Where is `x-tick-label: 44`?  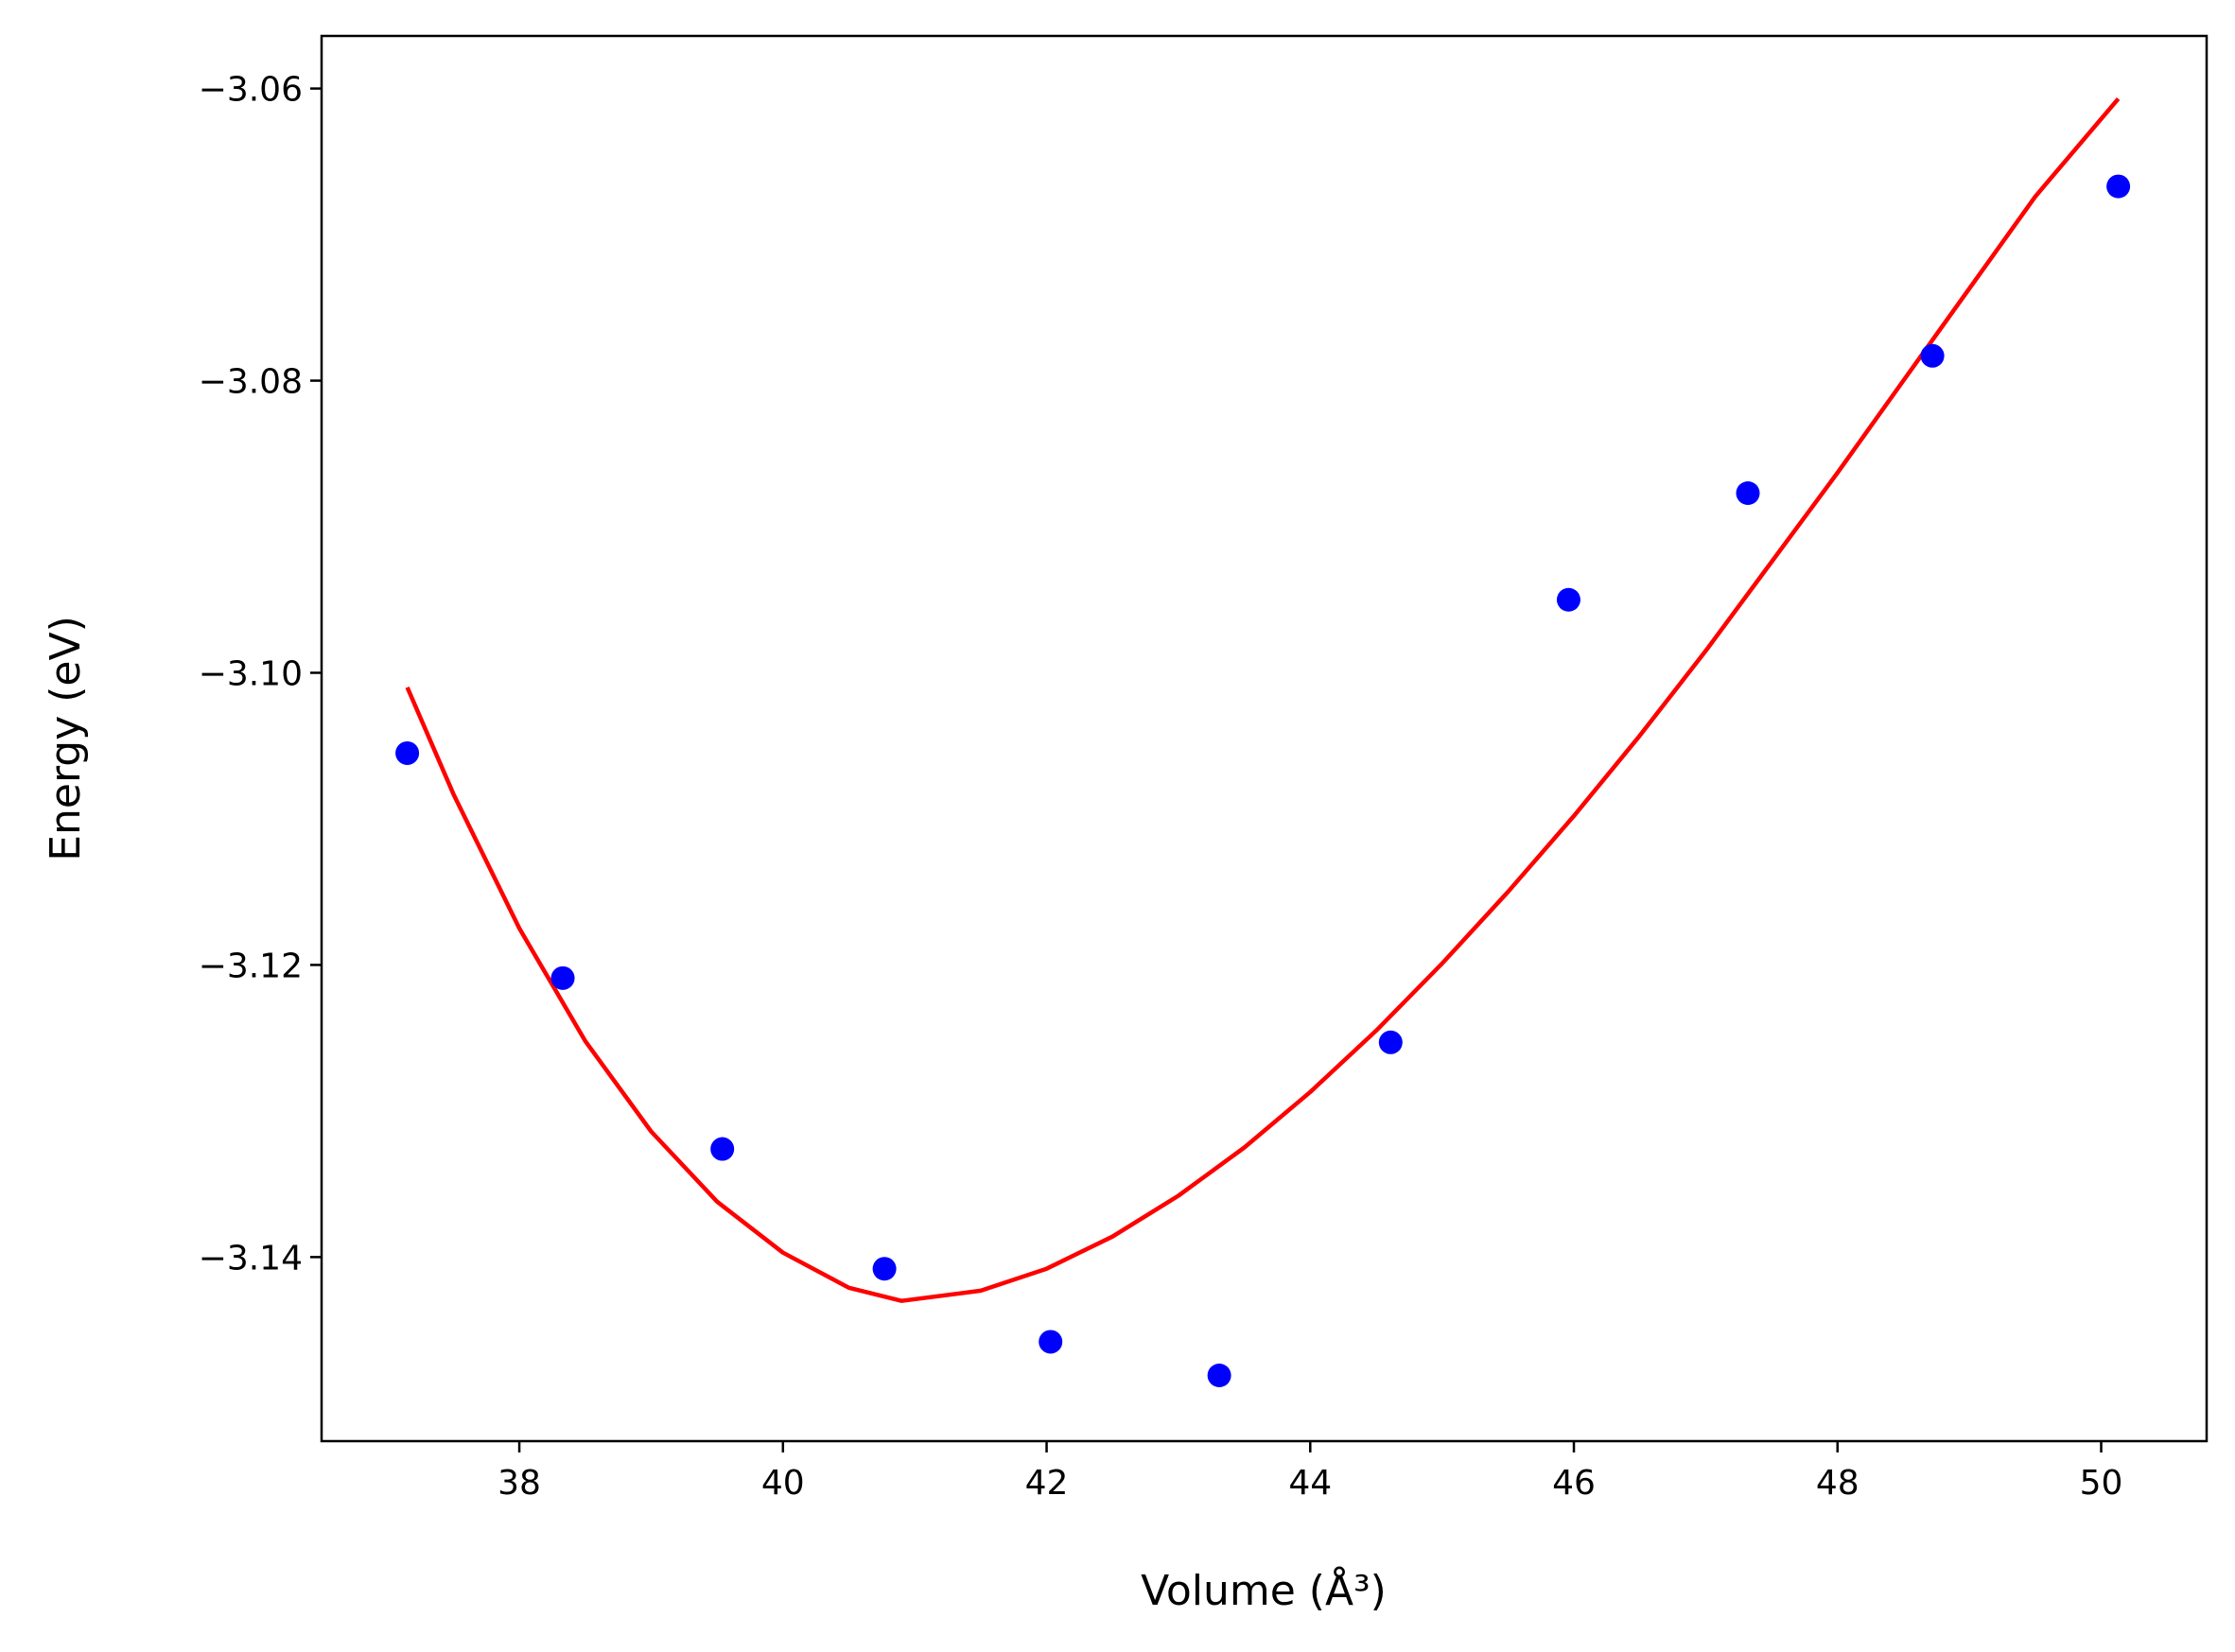 x-tick-label: 44 is located at coordinates (1310, 1484).